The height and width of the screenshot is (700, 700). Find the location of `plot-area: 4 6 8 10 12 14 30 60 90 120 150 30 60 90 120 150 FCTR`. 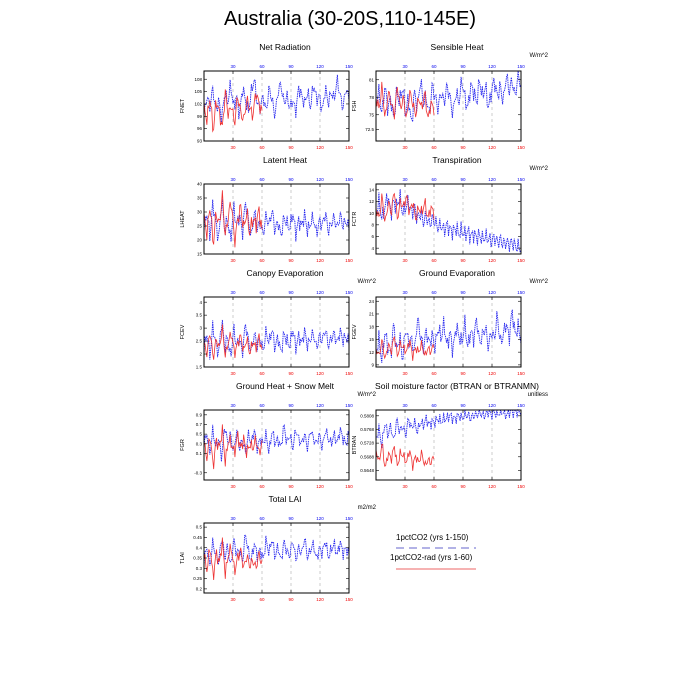

plot-area: 4 6 8 10 12 14 30 60 90 120 150 30 60 90 120 150 FCTR is located at coordinates (438, 220).